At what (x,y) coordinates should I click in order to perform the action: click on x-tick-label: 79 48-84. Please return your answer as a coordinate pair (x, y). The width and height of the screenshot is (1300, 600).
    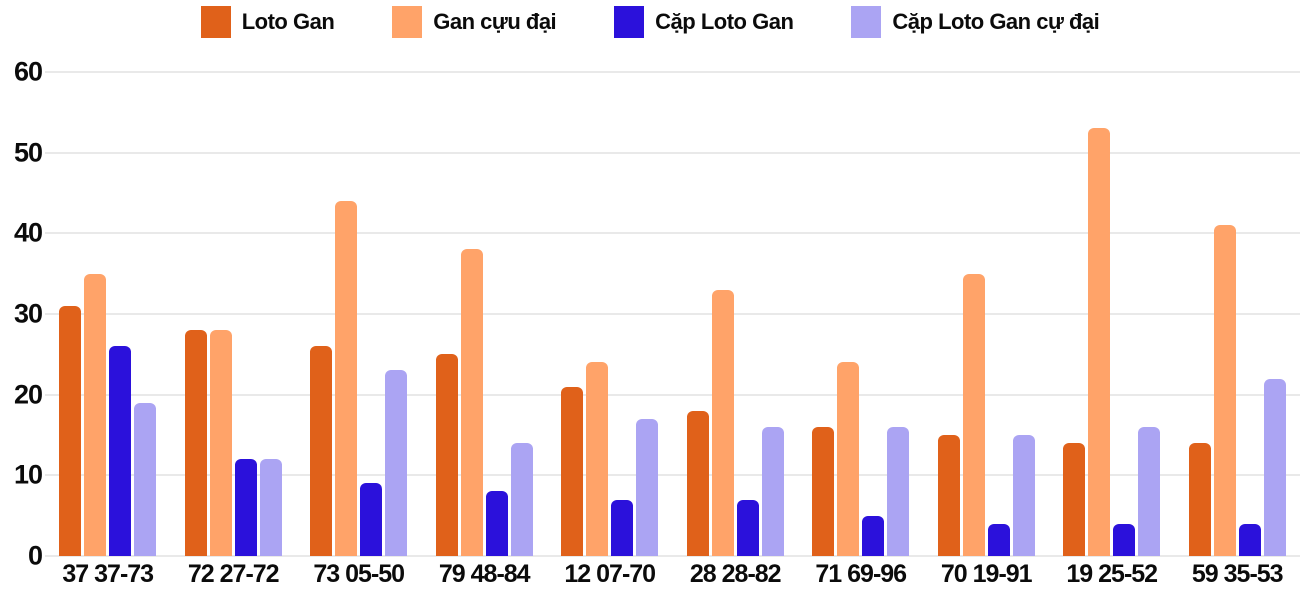
    Looking at the image, I should click on (484, 574).